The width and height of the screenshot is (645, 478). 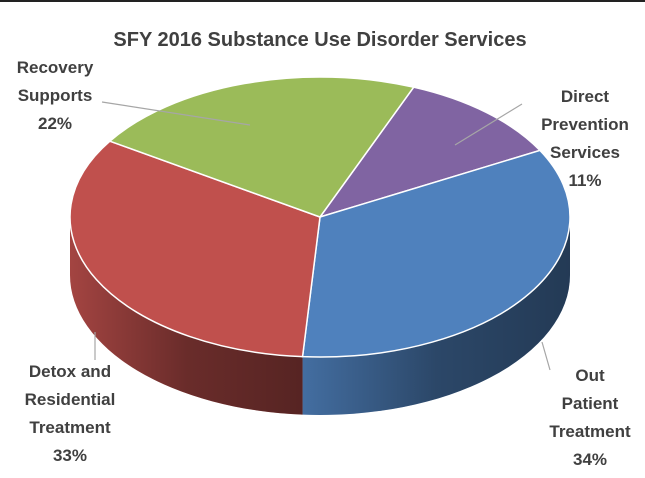 What do you see at coordinates (55, 123) in the screenshot?
I see `slice-value: 22%` at bounding box center [55, 123].